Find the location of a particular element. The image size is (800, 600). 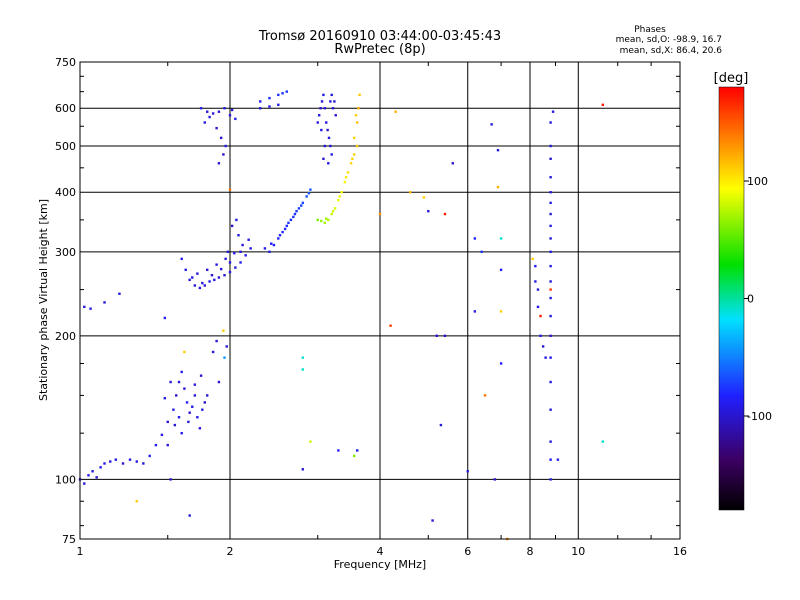

y-tick-label: 500 is located at coordinates (65, 146).